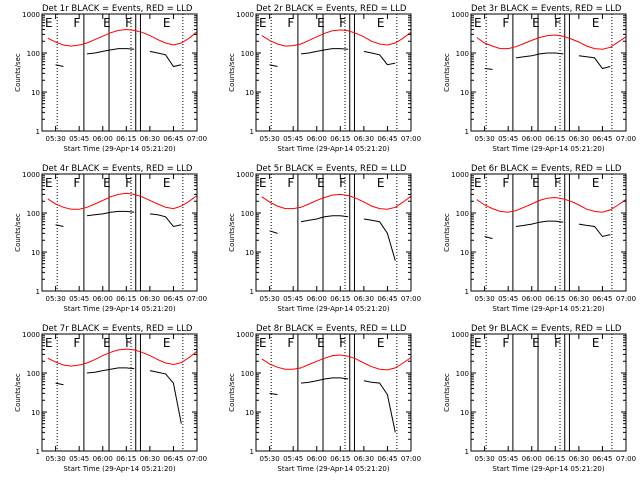  Describe the element at coordinates (331, 329) in the screenshot. I see `panel-title: Det 8r BLACK = Events, RED = LLD` at that location.